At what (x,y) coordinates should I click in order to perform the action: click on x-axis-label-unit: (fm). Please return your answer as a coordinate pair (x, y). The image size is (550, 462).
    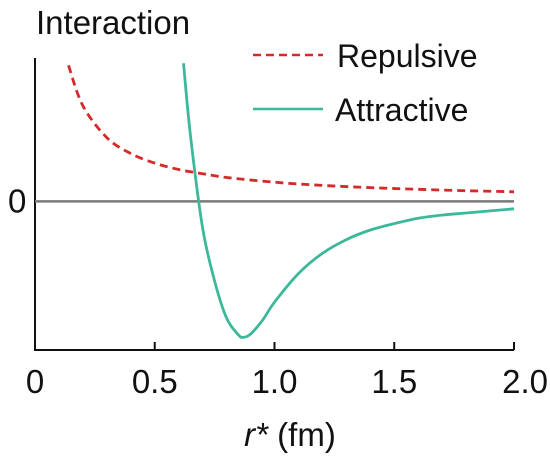
    Looking at the image, I should click on (302, 434).